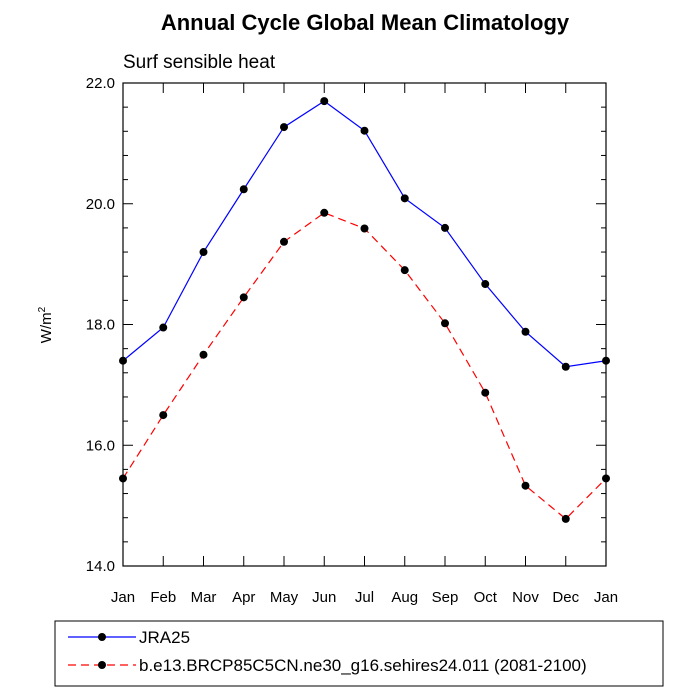 This screenshot has width=700, height=700. What do you see at coordinates (102, 637) in the screenshot?
I see `legend-marker-jra25` at bounding box center [102, 637].